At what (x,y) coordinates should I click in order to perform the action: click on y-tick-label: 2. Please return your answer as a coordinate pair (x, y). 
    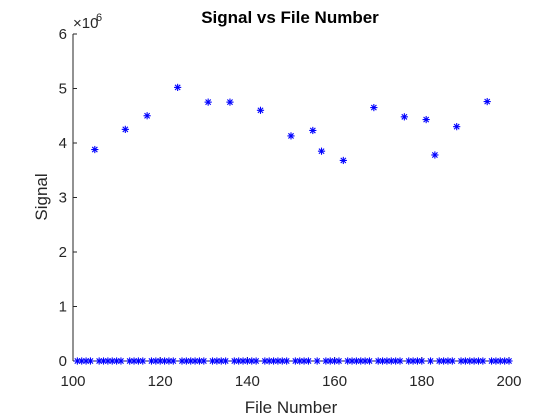
    Looking at the image, I should click on (63, 252).